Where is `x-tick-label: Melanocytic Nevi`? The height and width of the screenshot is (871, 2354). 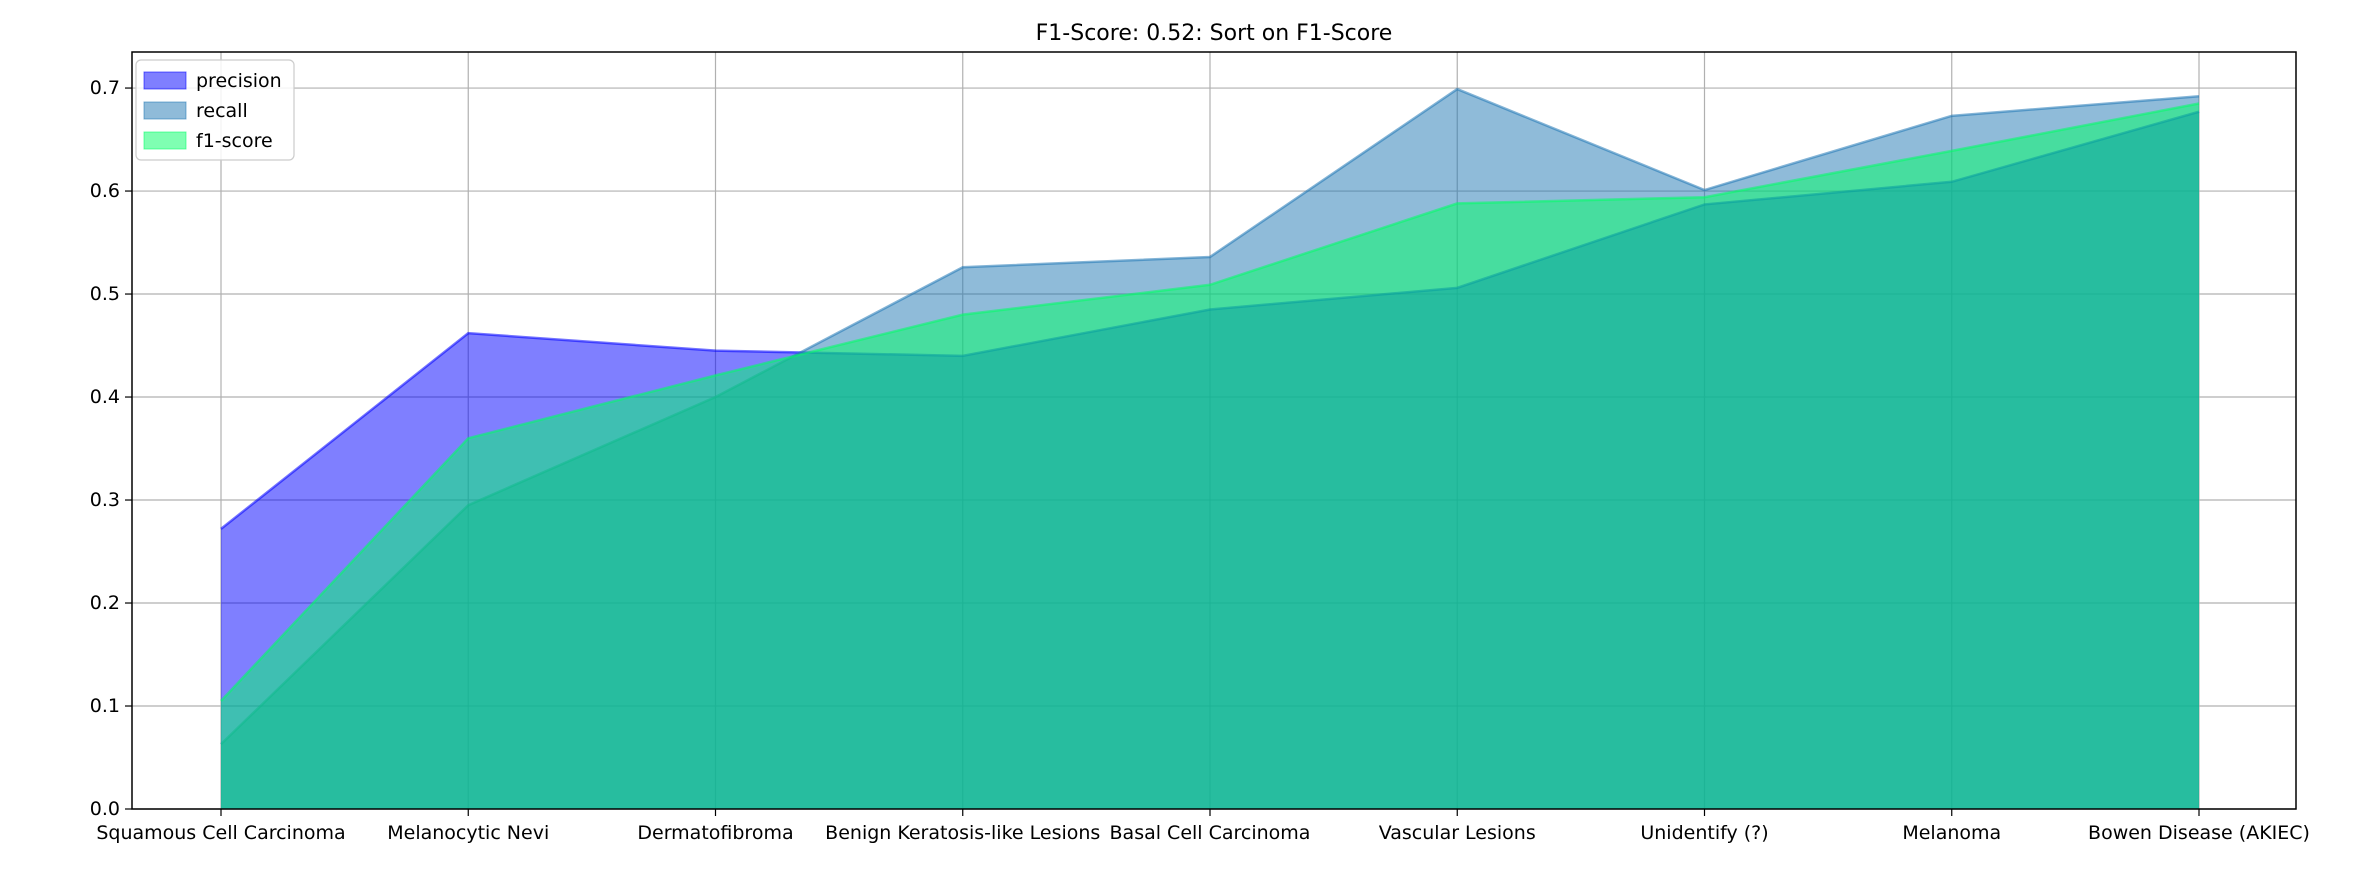 x-tick-label: Melanocytic Nevi is located at coordinates (468, 833).